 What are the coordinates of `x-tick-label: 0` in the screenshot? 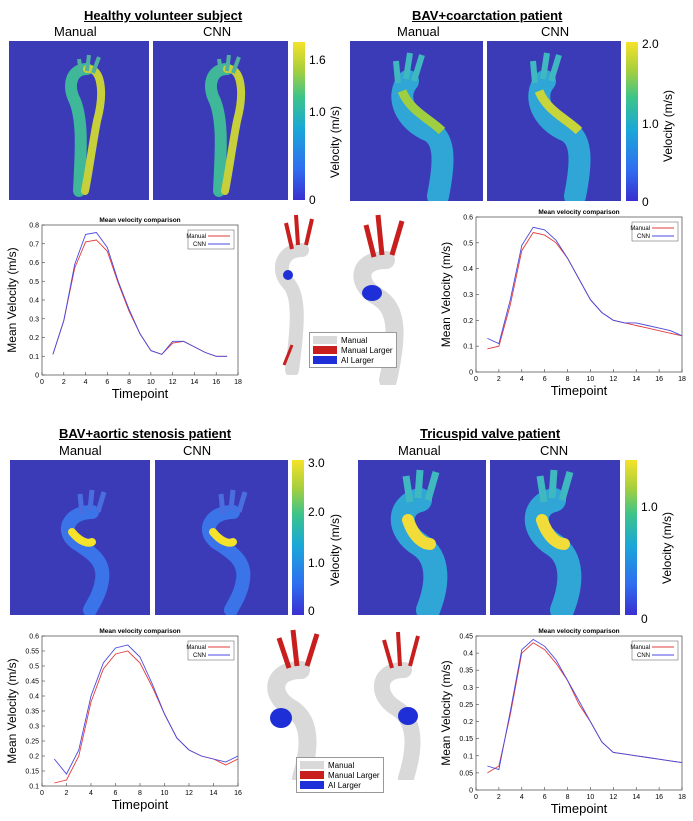 It's located at (42, 382).